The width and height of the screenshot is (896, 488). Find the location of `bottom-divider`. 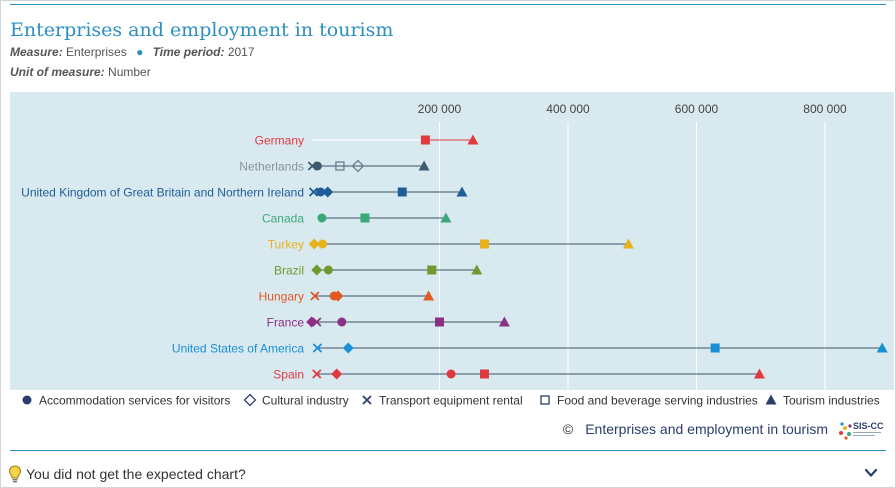

bottom-divider is located at coordinates (448, 450).